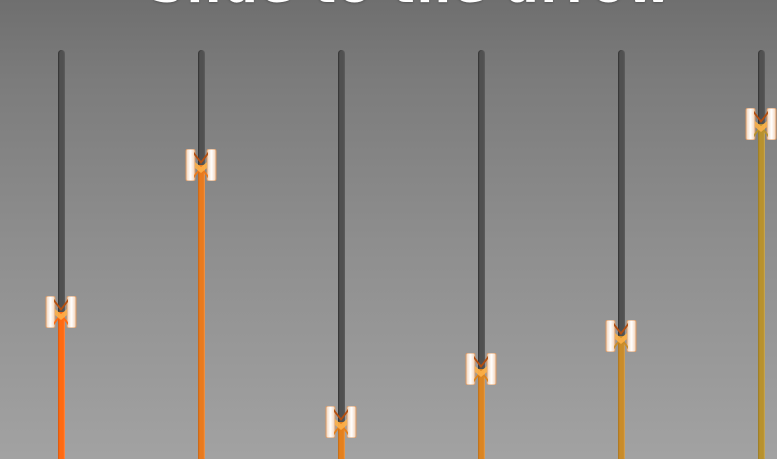 The image size is (777, 459). What do you see at coordinates (411, 7) in the screenshot?
I see `page-title: Slide to the arrow` at bounding box center [411, 7].